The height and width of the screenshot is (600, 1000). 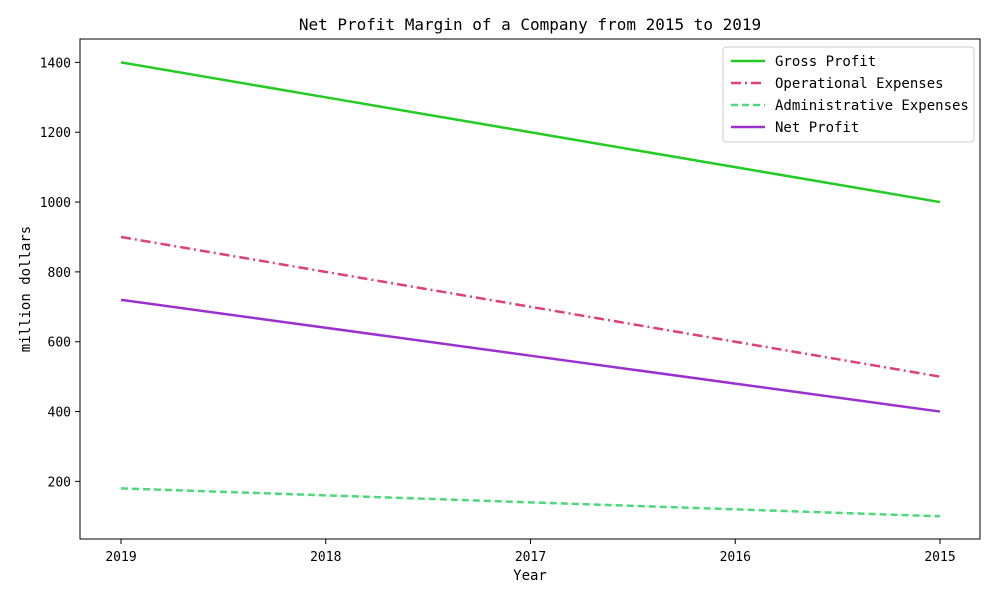 What do you see at coordinates (530, 557) in the screenshot?
I see `x-tick-label: 2017` at bounding box center [530, 557].